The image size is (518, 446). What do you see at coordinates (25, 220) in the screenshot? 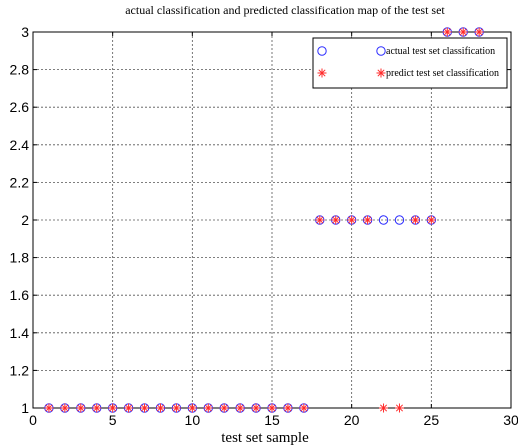
I see `y-tick-label: 2` at bounding box center [25, 220].